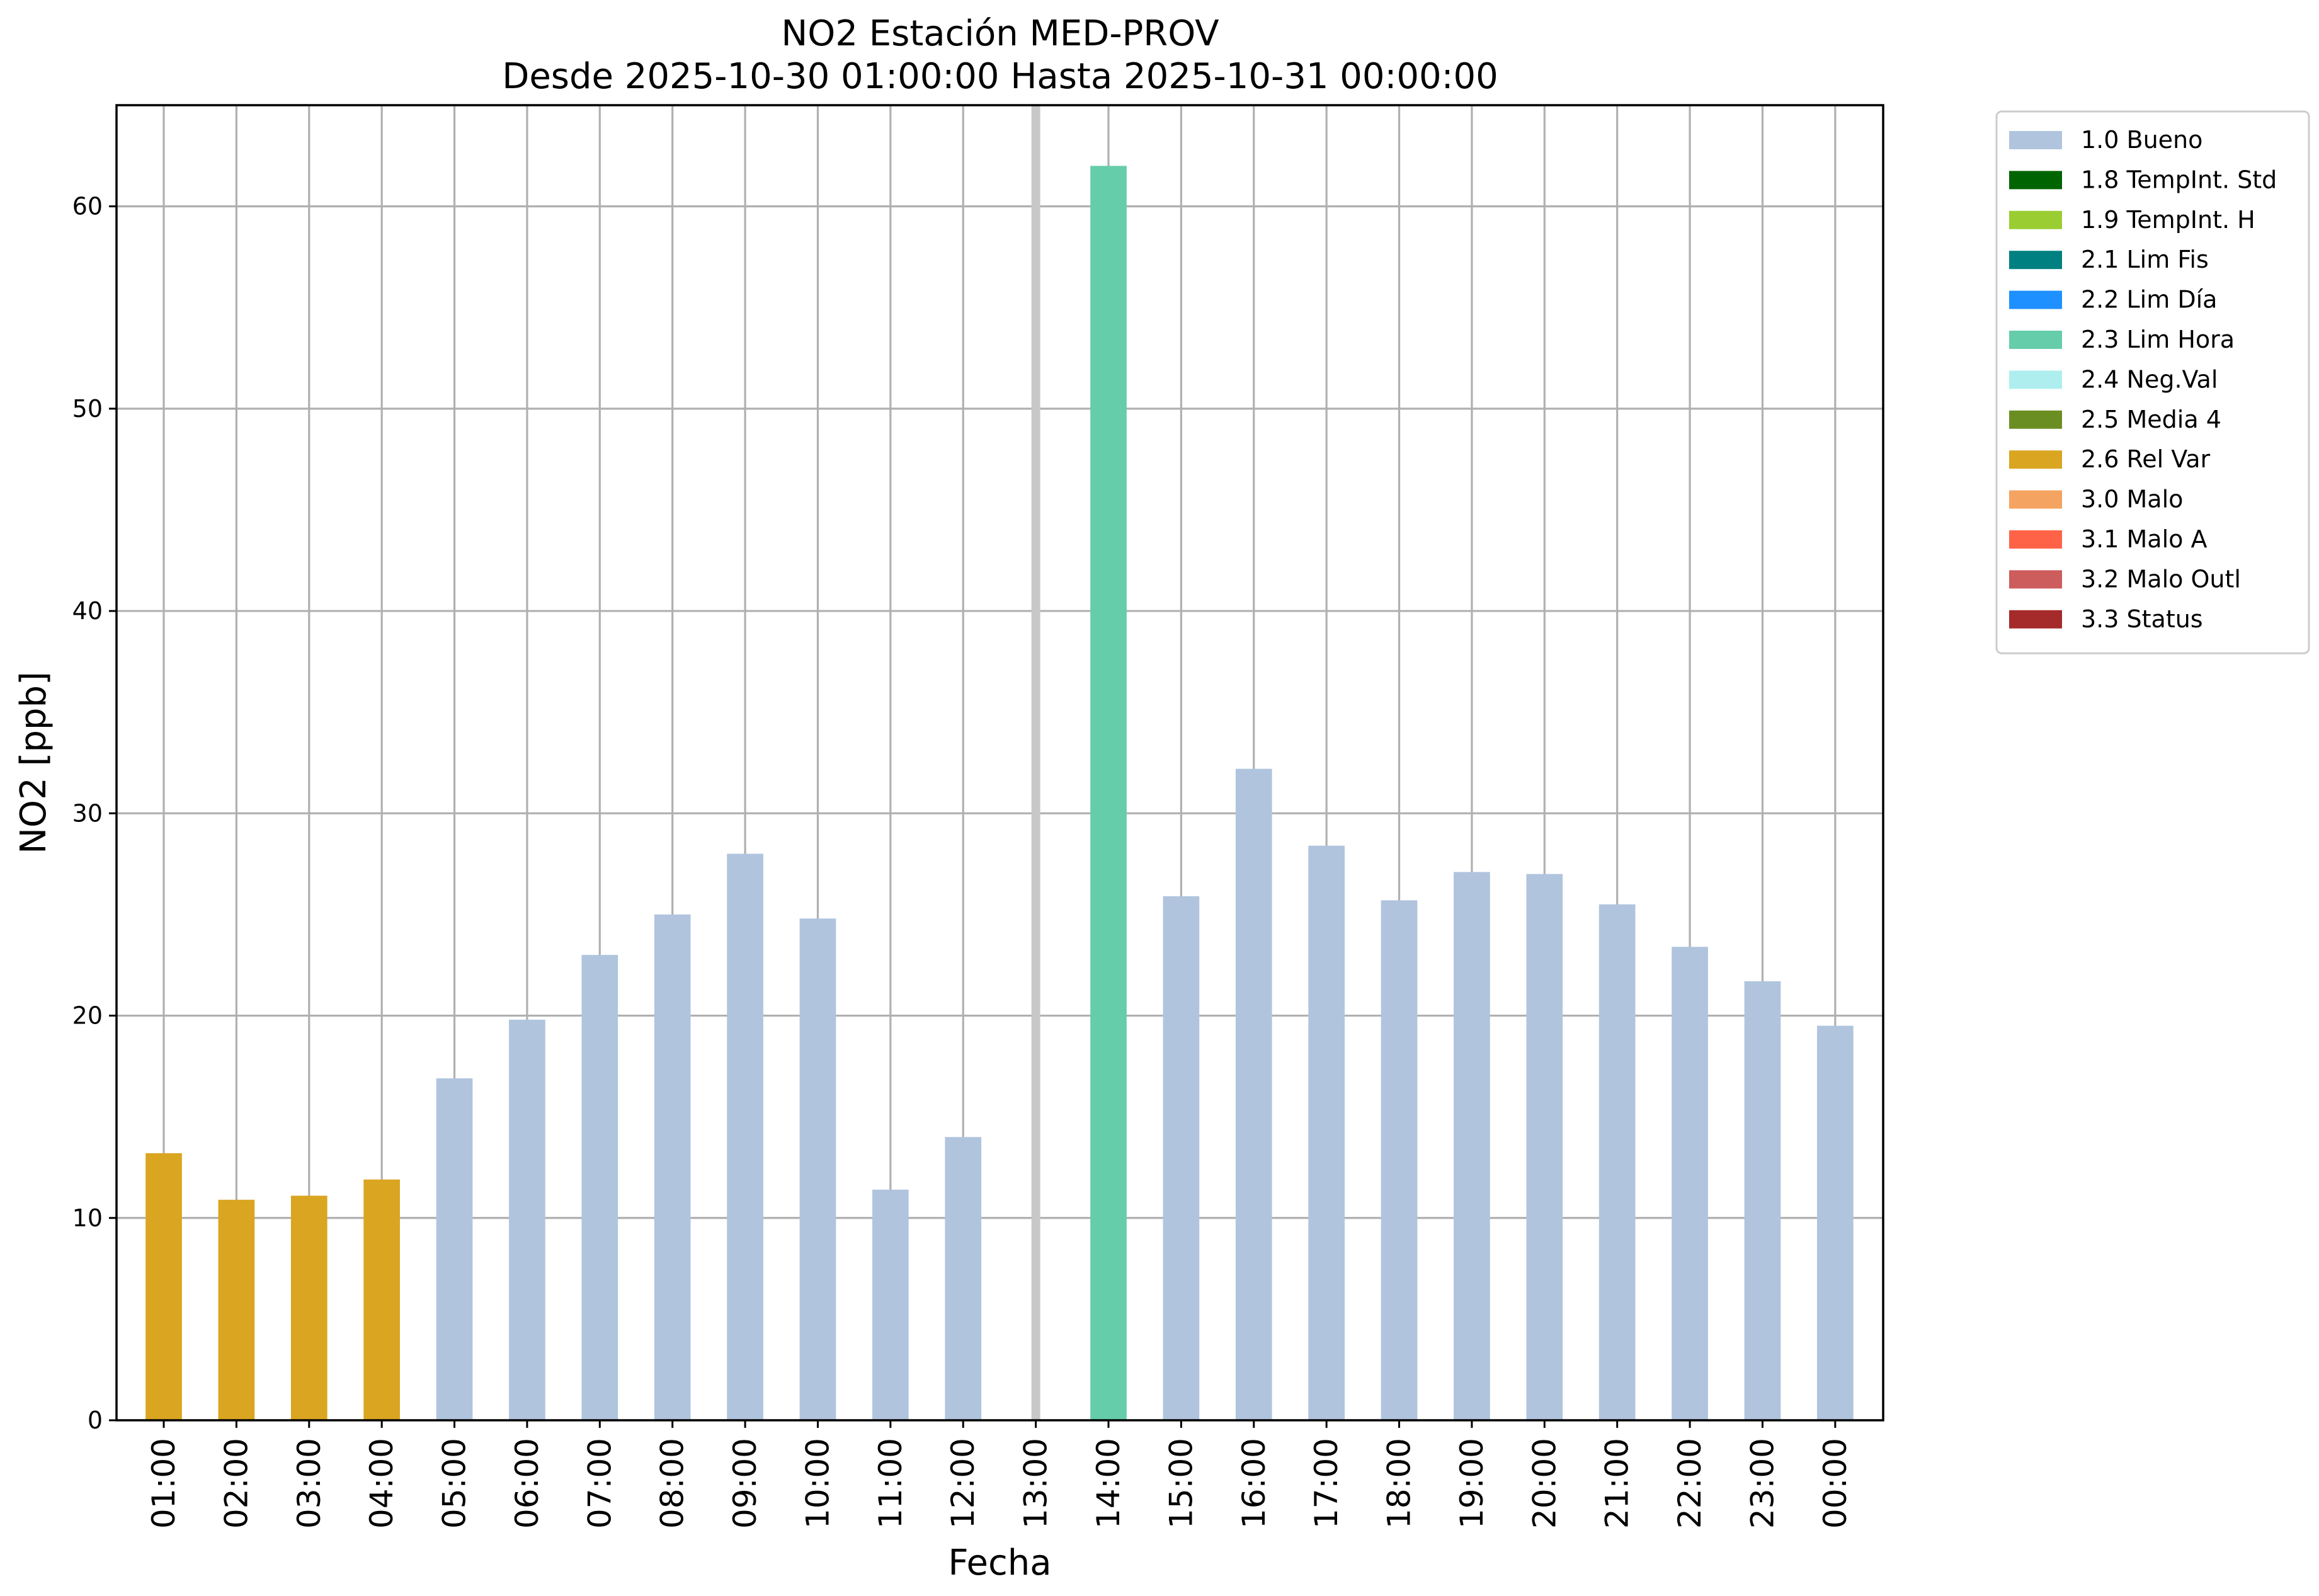 The width and height of the screenshot is (2319, 1596). What do you see at coordinates (1762, 1483) in the screenshot?
I see `x-tick-label: 23:00` at bounding box center [1762, 1483].